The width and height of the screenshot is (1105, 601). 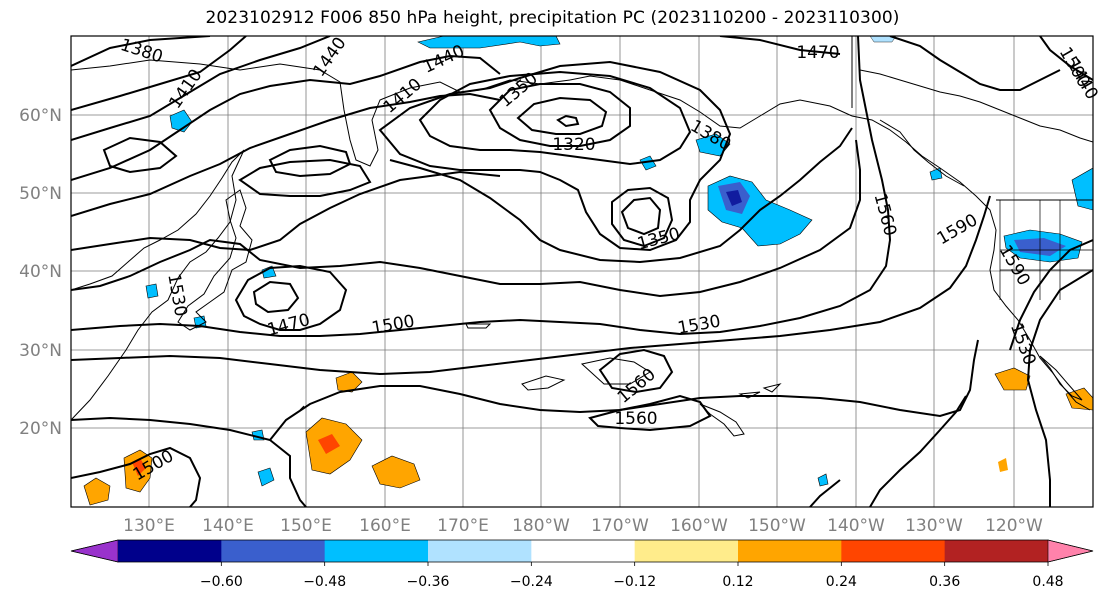 What do you see at coordinates (699, 526) in the screenshot?
I see `lon-label: 160°W` at bounding box center [699, 526].